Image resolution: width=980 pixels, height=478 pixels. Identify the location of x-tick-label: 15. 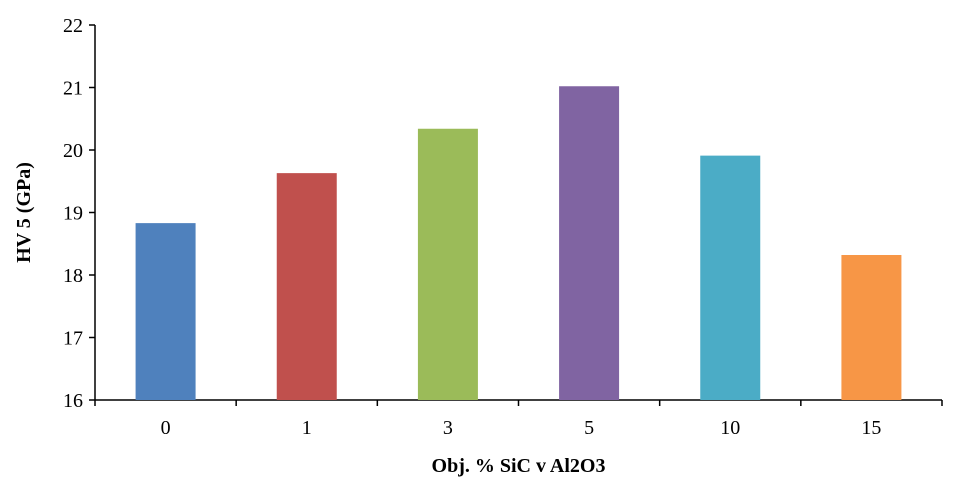
(871, 428).